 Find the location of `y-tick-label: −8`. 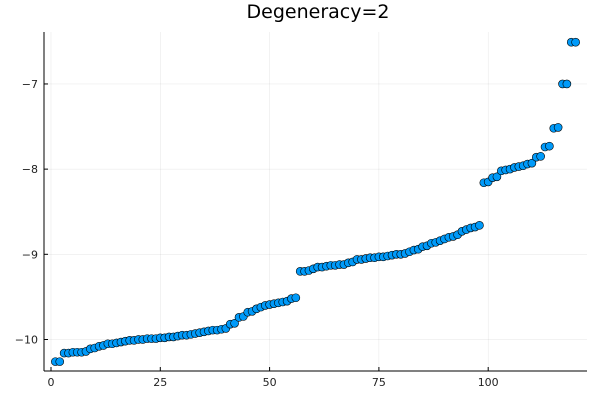

y-tick-label: −8 is located at coordinates (30, 169).